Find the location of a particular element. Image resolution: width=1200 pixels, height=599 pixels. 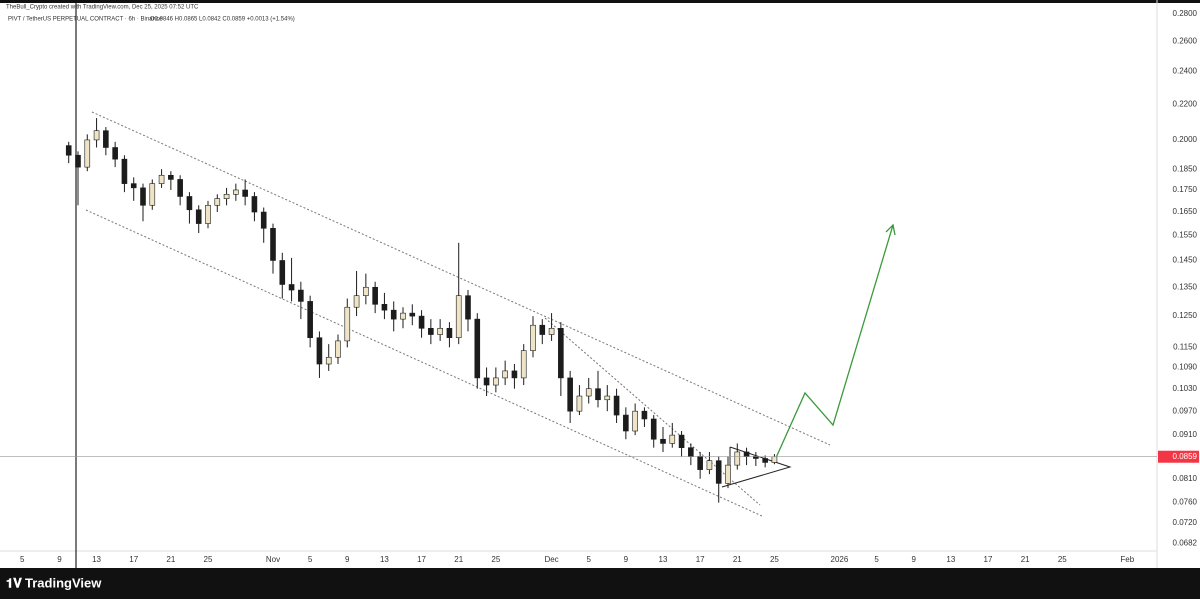

y-tick-label: 0.1250 is located at coordinates (1185, 315).